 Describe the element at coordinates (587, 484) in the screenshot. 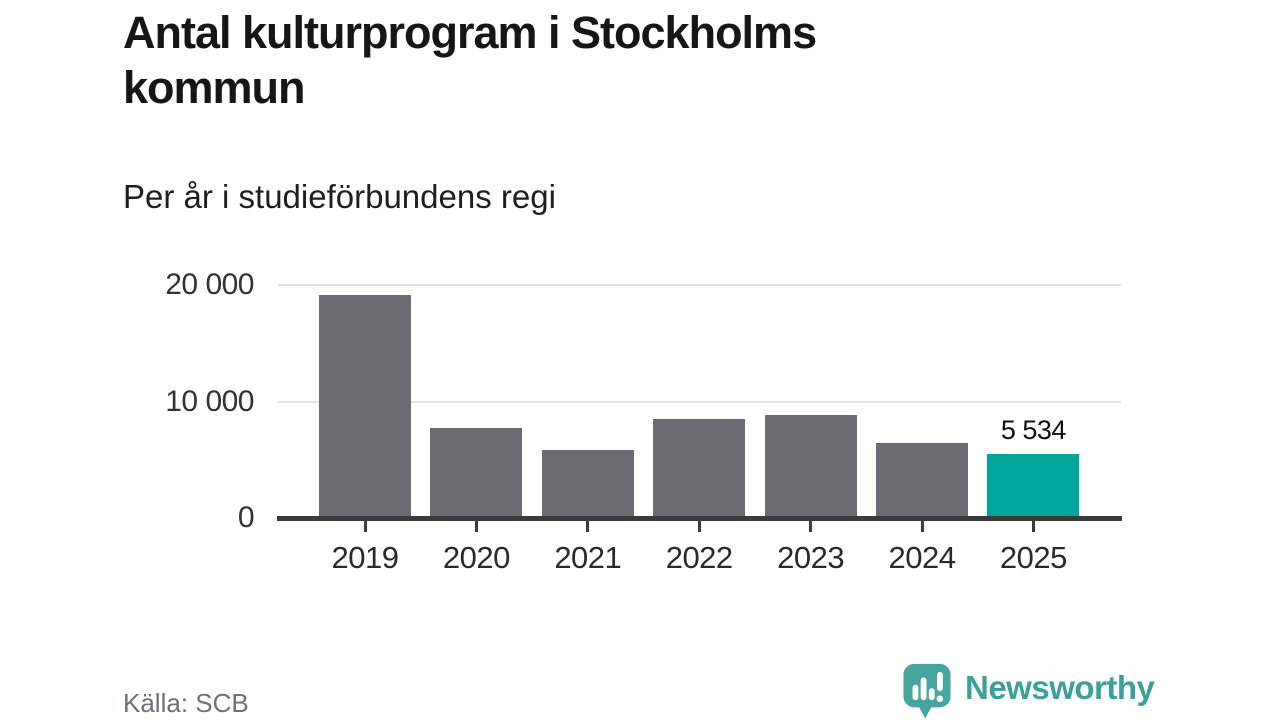

I see `bar-2021` at that location.